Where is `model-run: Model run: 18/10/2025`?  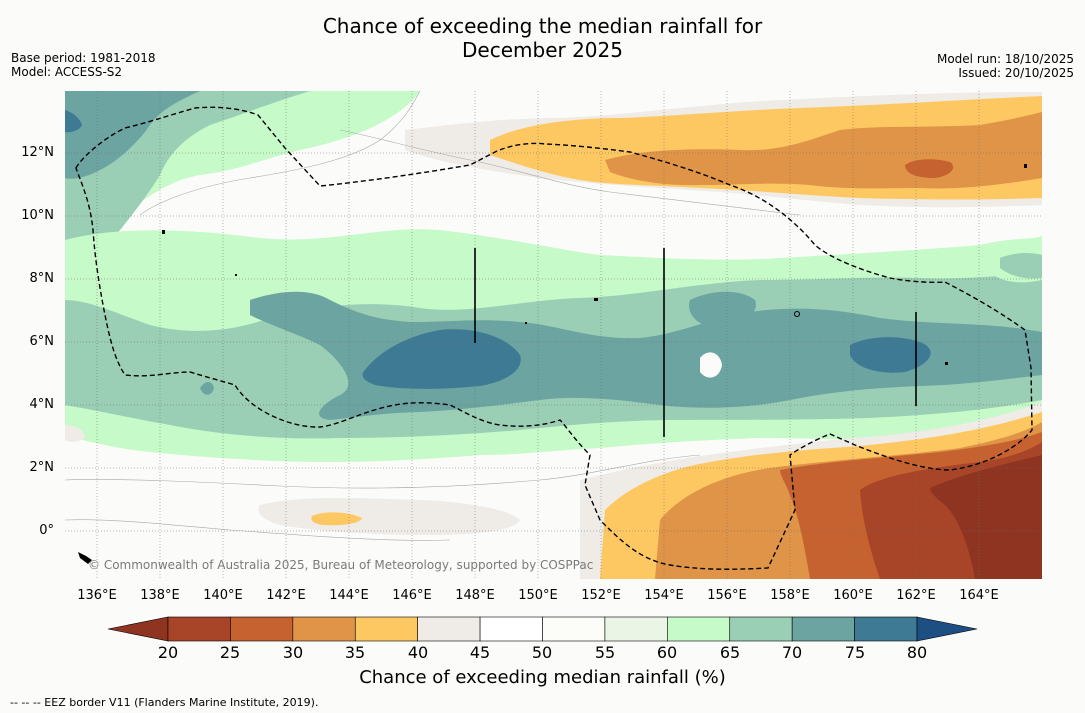 model-run: Model run: 18/10/2025 is located at coordinates (1005, 59).